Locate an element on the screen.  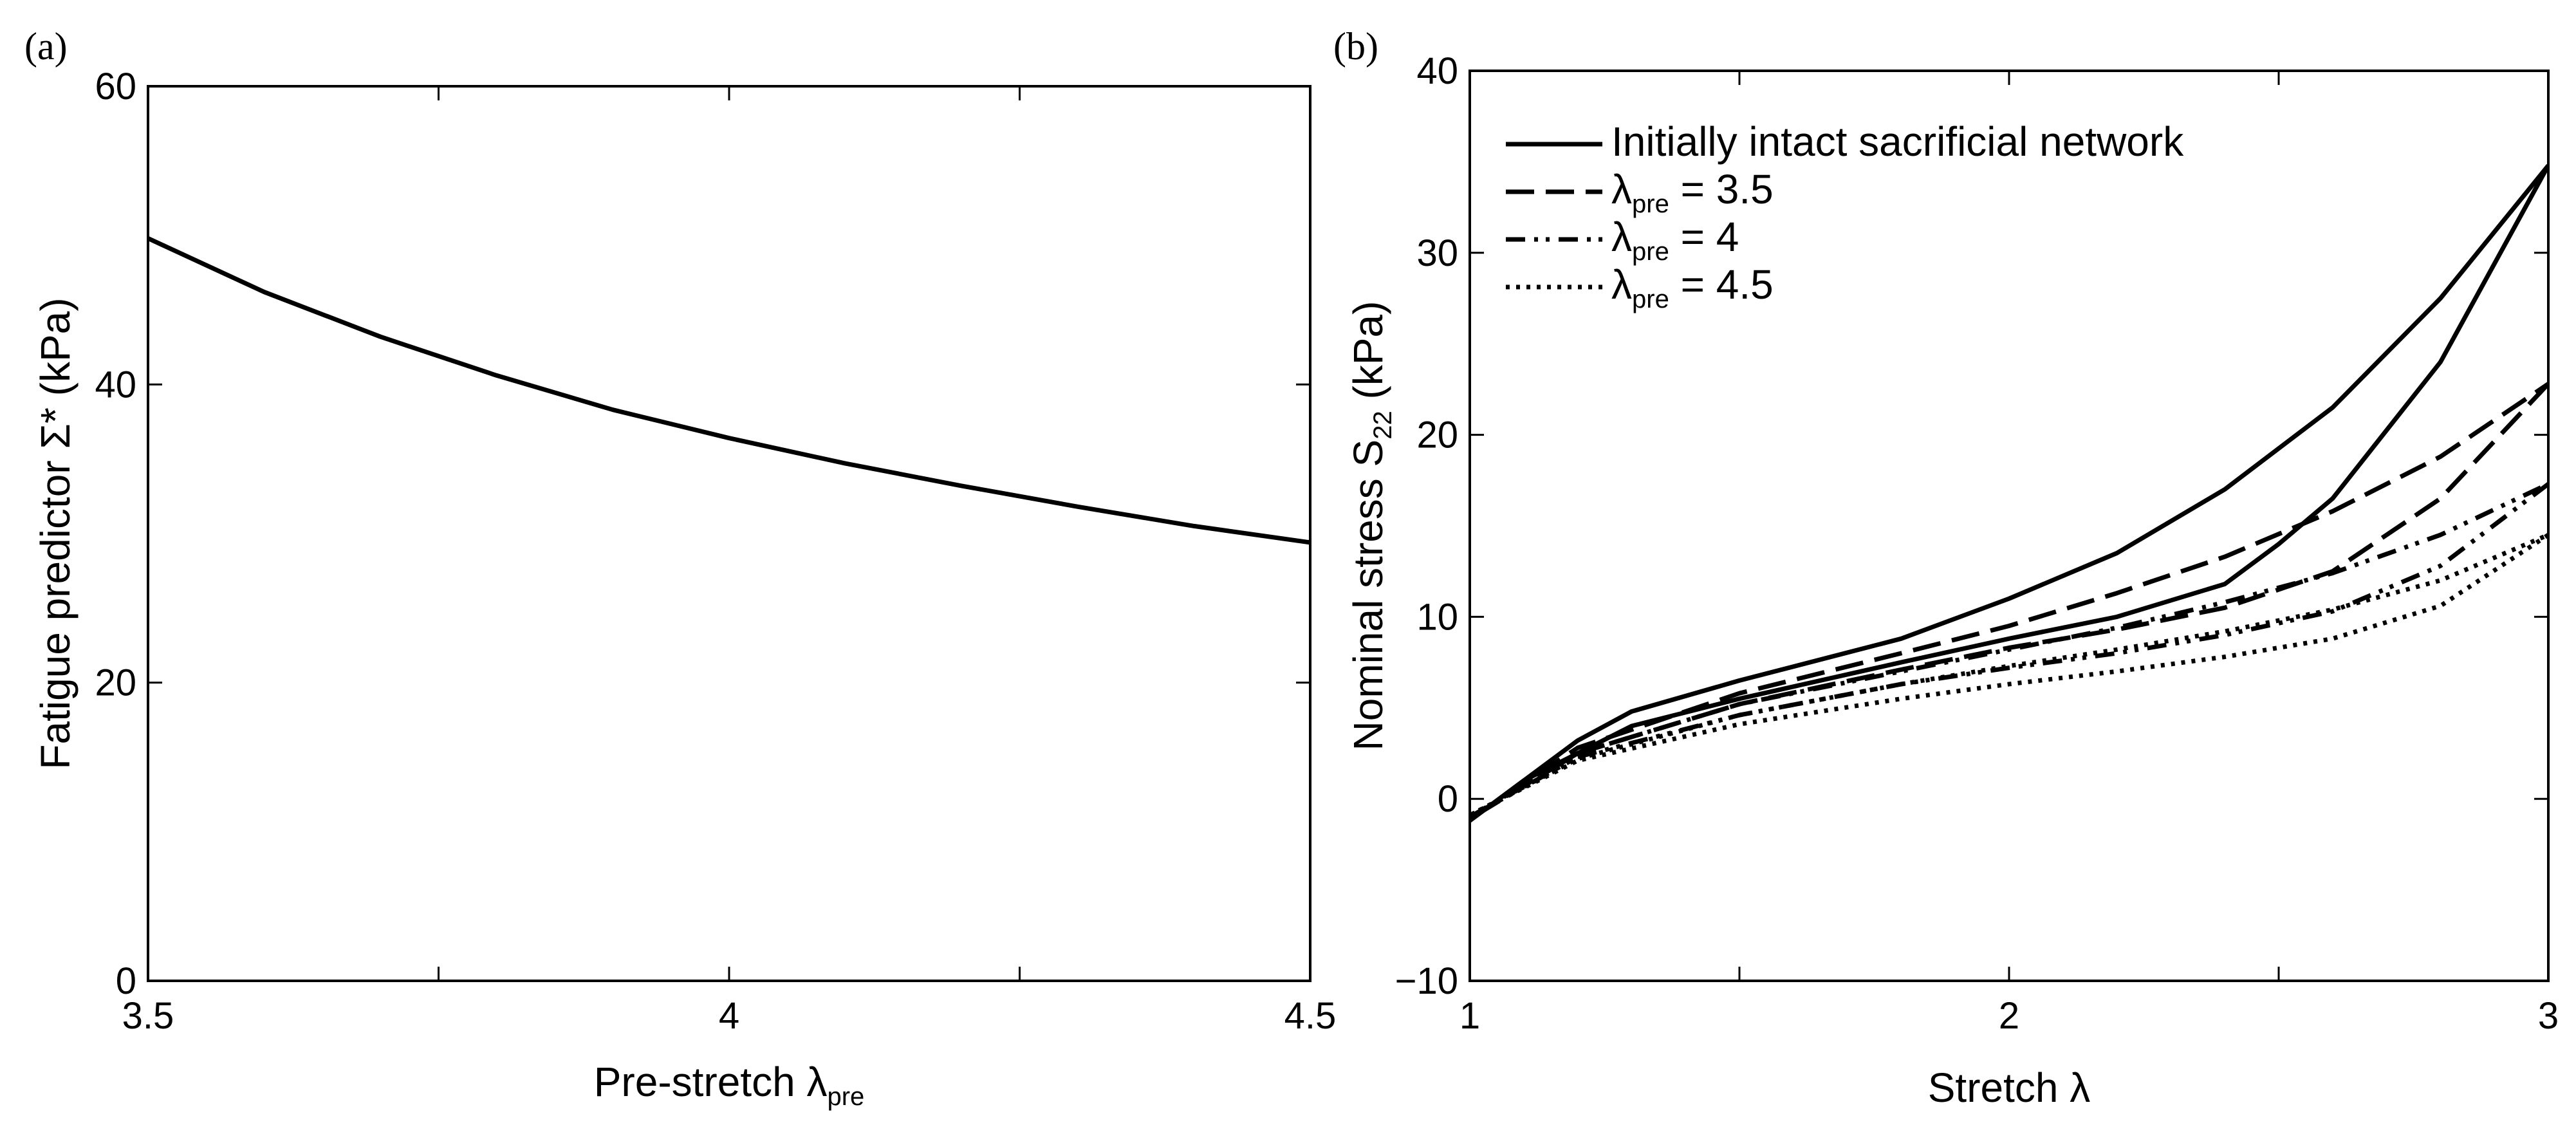
series-line-solid is located at coordinates (729, 390).